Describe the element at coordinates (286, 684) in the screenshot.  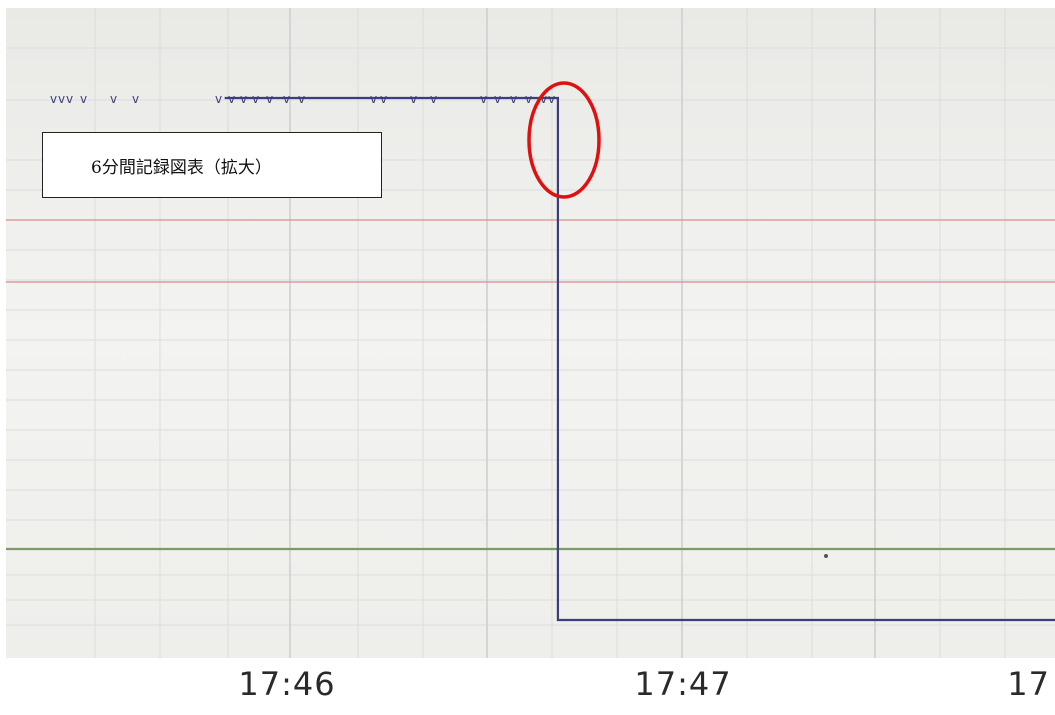
I see `x-tick-label: 17:46` at that location.